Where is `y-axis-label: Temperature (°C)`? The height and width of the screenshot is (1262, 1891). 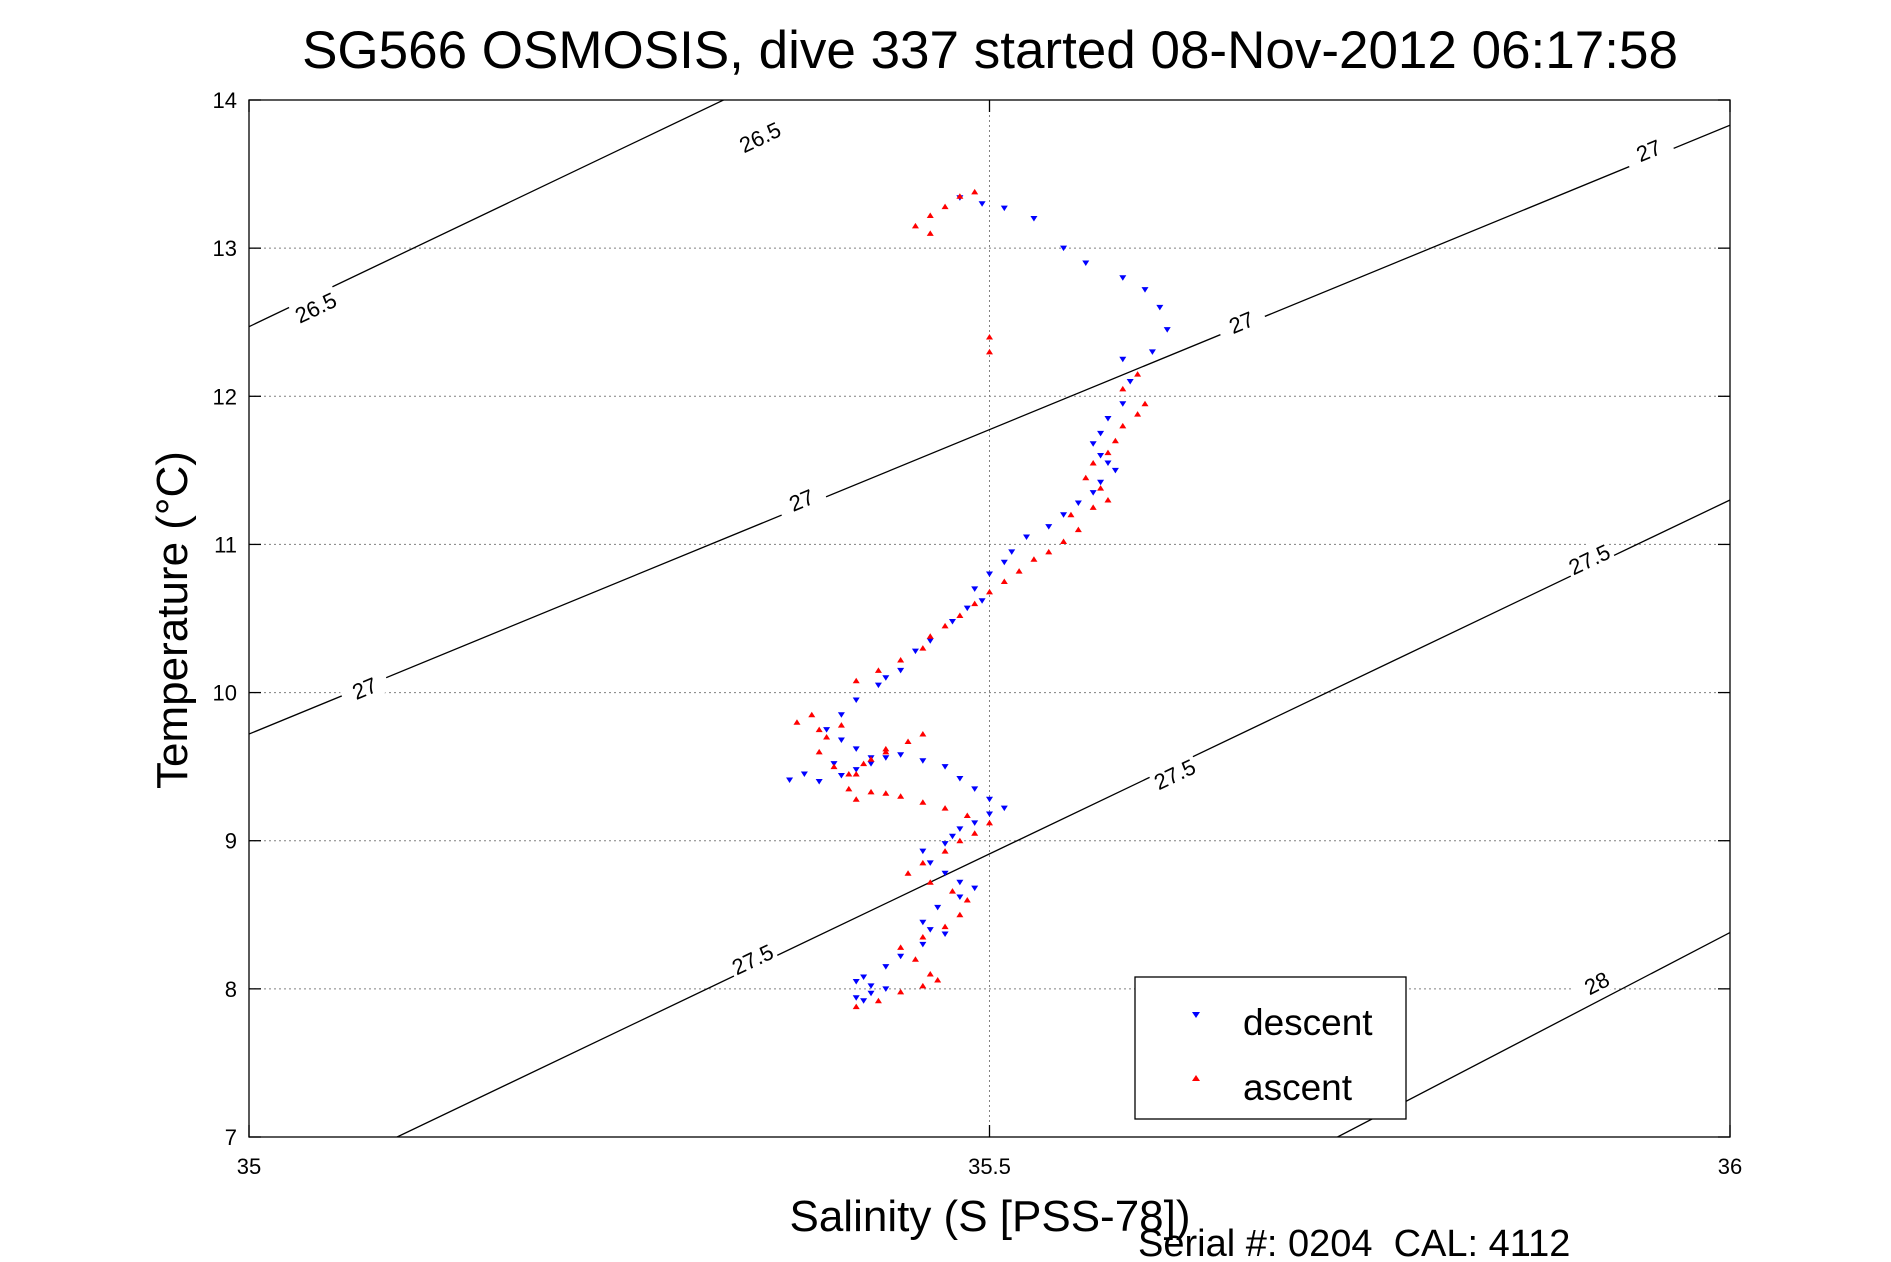 y-axis-label: Temperature (°C) is located at coordinates (172, 620).